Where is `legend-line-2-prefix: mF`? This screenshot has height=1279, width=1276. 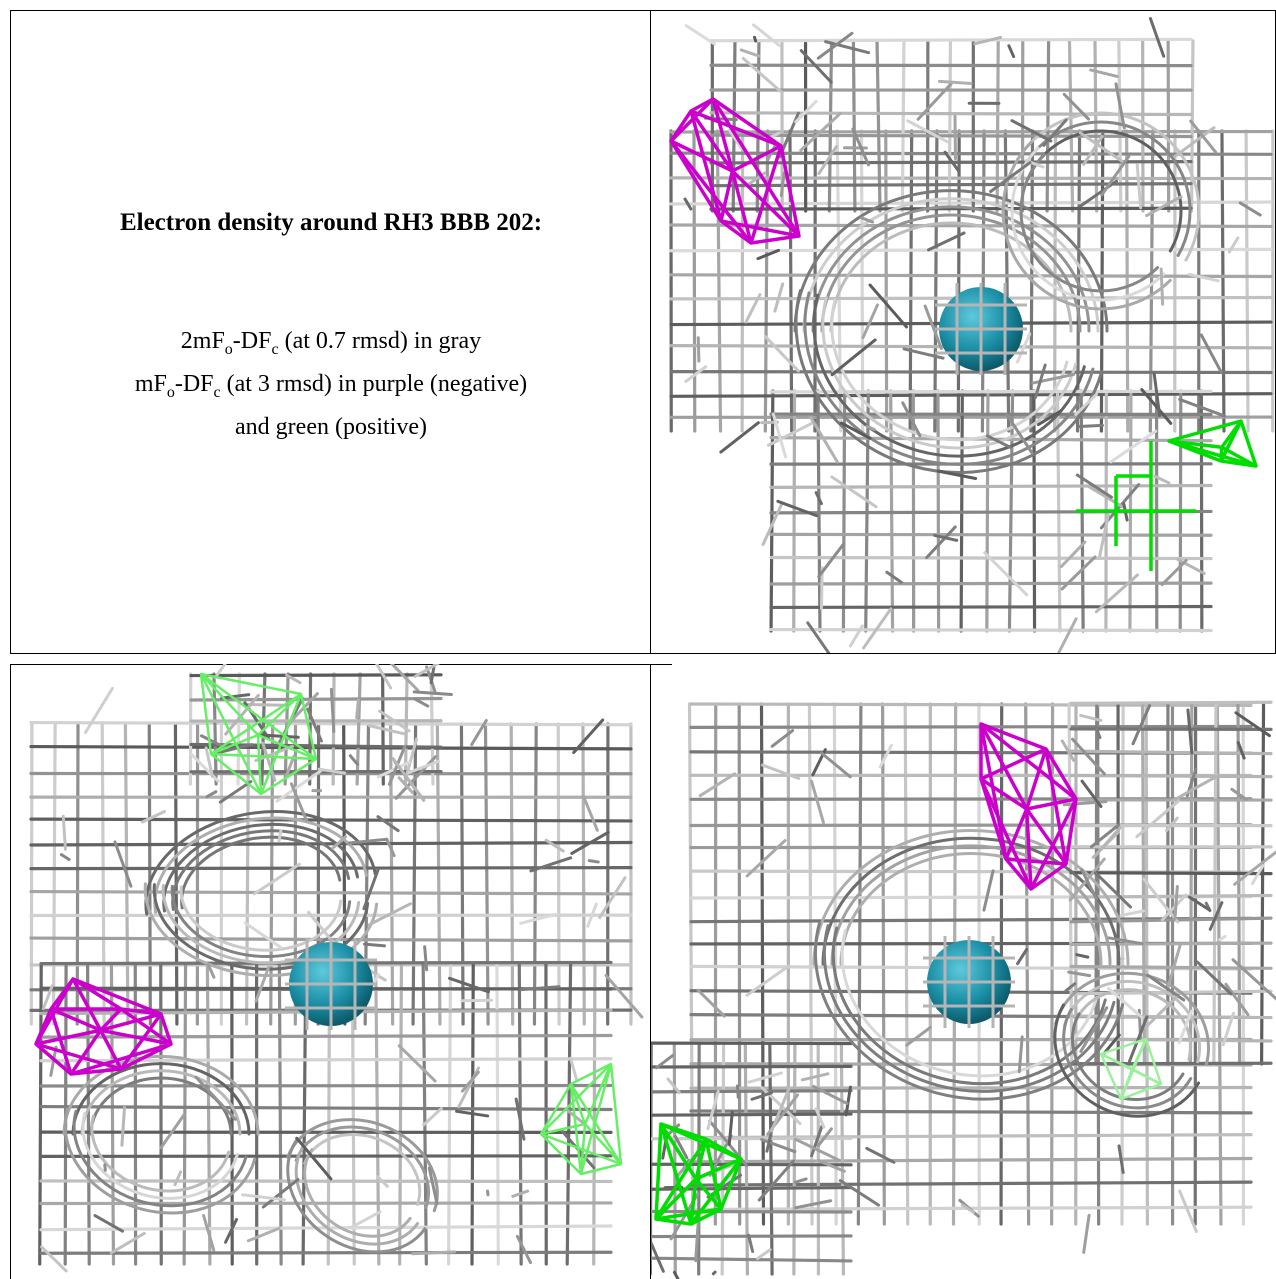
legend-line-2-prefix: mF is located at coordinates (150, 383).